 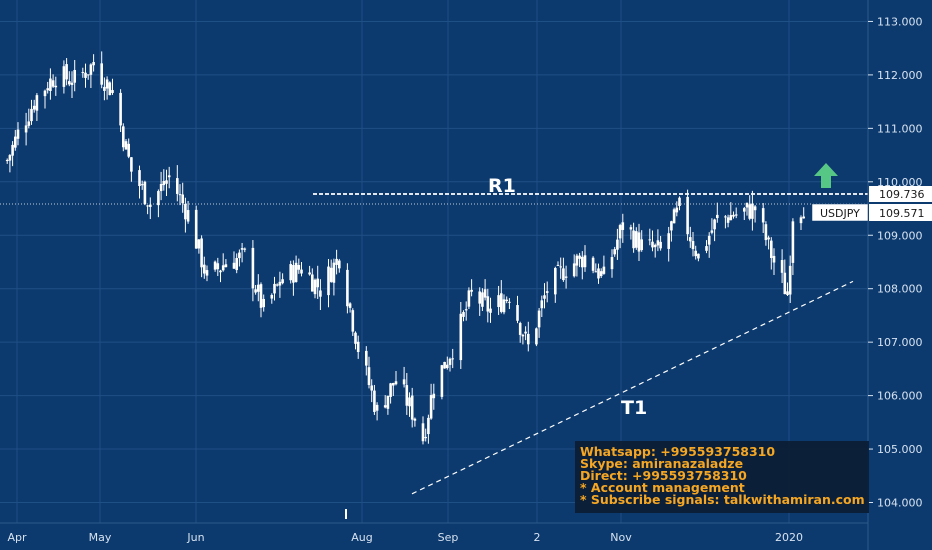 I want to click on trendline-label: T1, so click(x=634, y=408).